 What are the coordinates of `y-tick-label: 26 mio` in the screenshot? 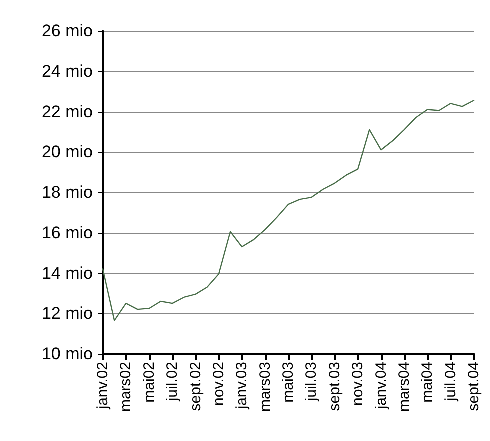 It's located at (67, 31).